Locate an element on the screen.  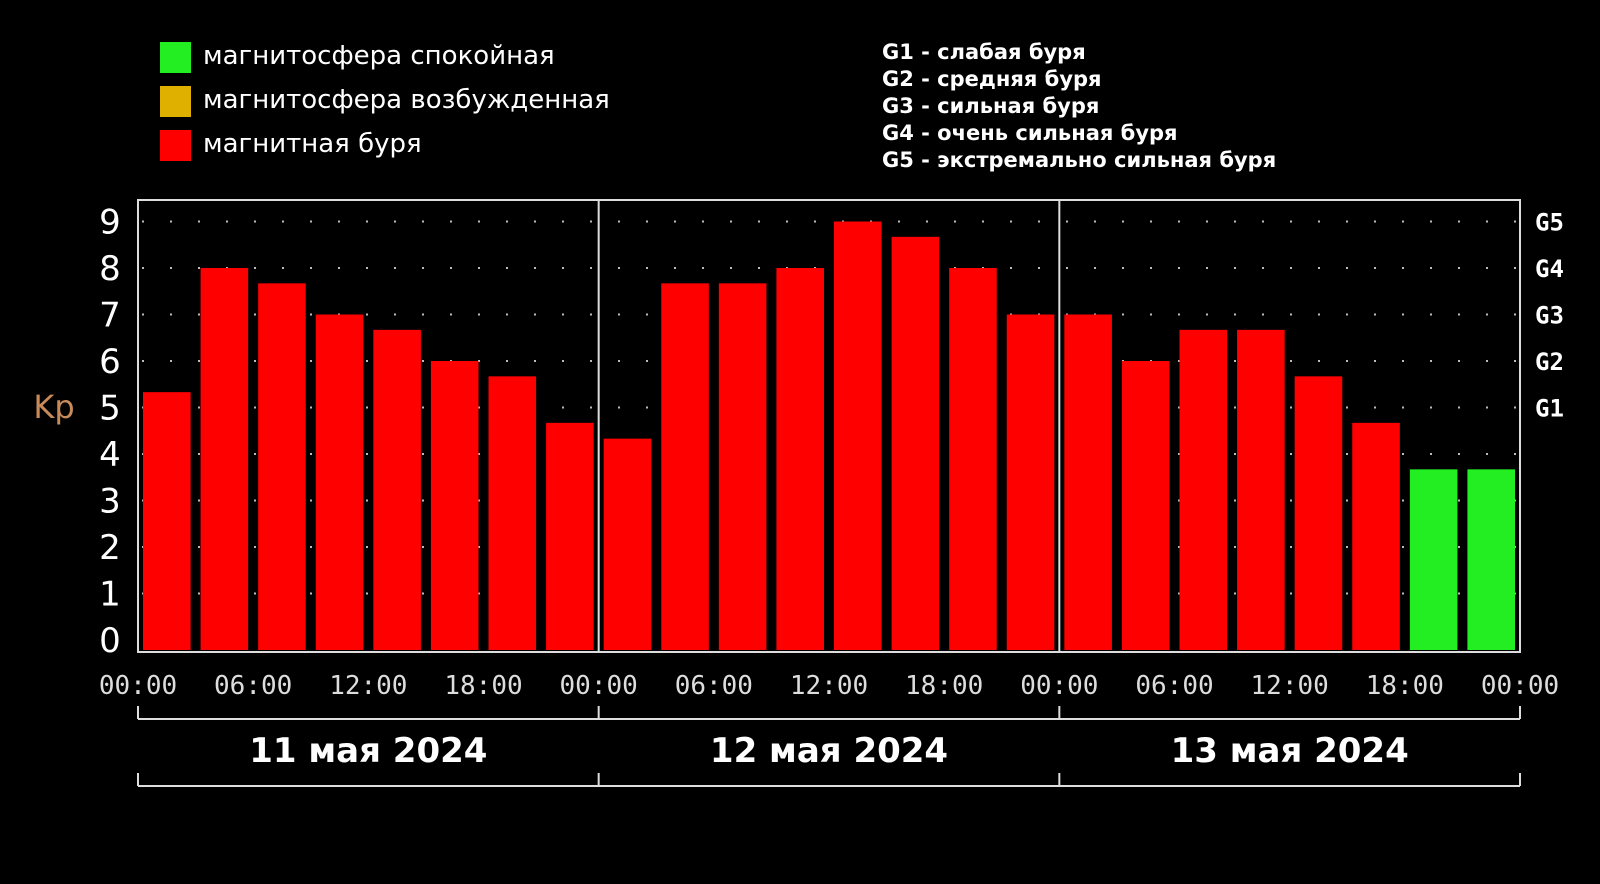
day-label: 11 мая 2024 is located at coordinates (368, 751).